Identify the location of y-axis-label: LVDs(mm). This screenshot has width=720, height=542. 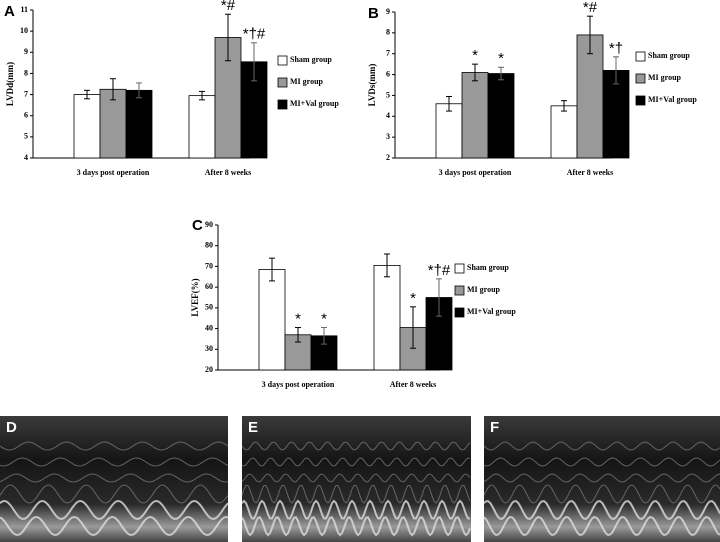
(372, 85).